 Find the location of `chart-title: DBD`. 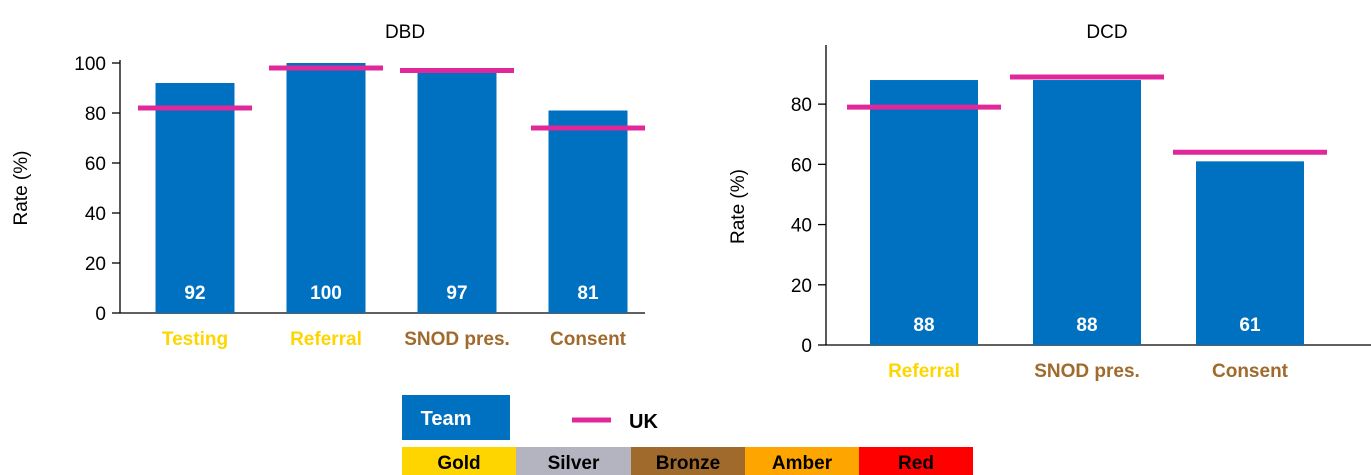

chart-title: DBD is located at coordinates (405, 32).